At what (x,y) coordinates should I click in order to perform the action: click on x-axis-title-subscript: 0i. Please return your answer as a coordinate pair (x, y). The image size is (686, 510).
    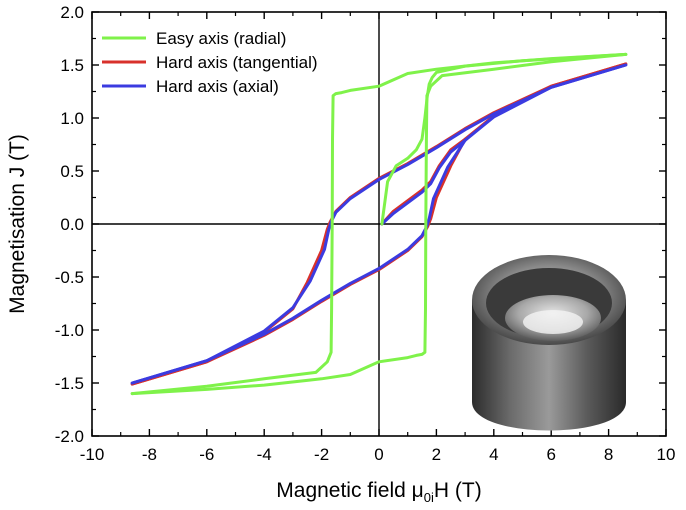
    Looking at the image, I should click on (429, 497).